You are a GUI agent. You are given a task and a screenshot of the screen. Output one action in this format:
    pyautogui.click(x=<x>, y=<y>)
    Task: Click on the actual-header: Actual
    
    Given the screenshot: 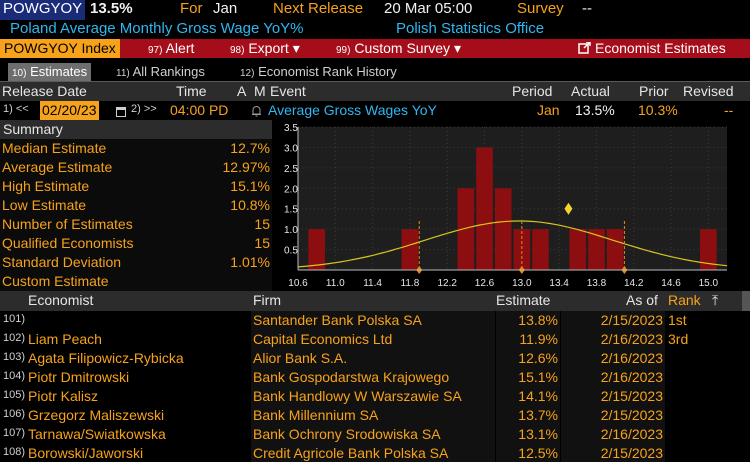 What is the action you would take?
    pyautogui.click(x=590, y=91)
    